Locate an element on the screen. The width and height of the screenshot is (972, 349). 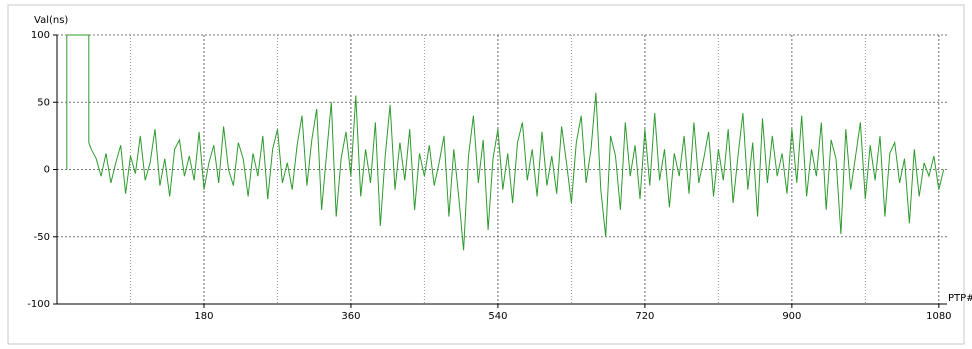
x-axis-label: PTP# is located at coordinates (960, 298).